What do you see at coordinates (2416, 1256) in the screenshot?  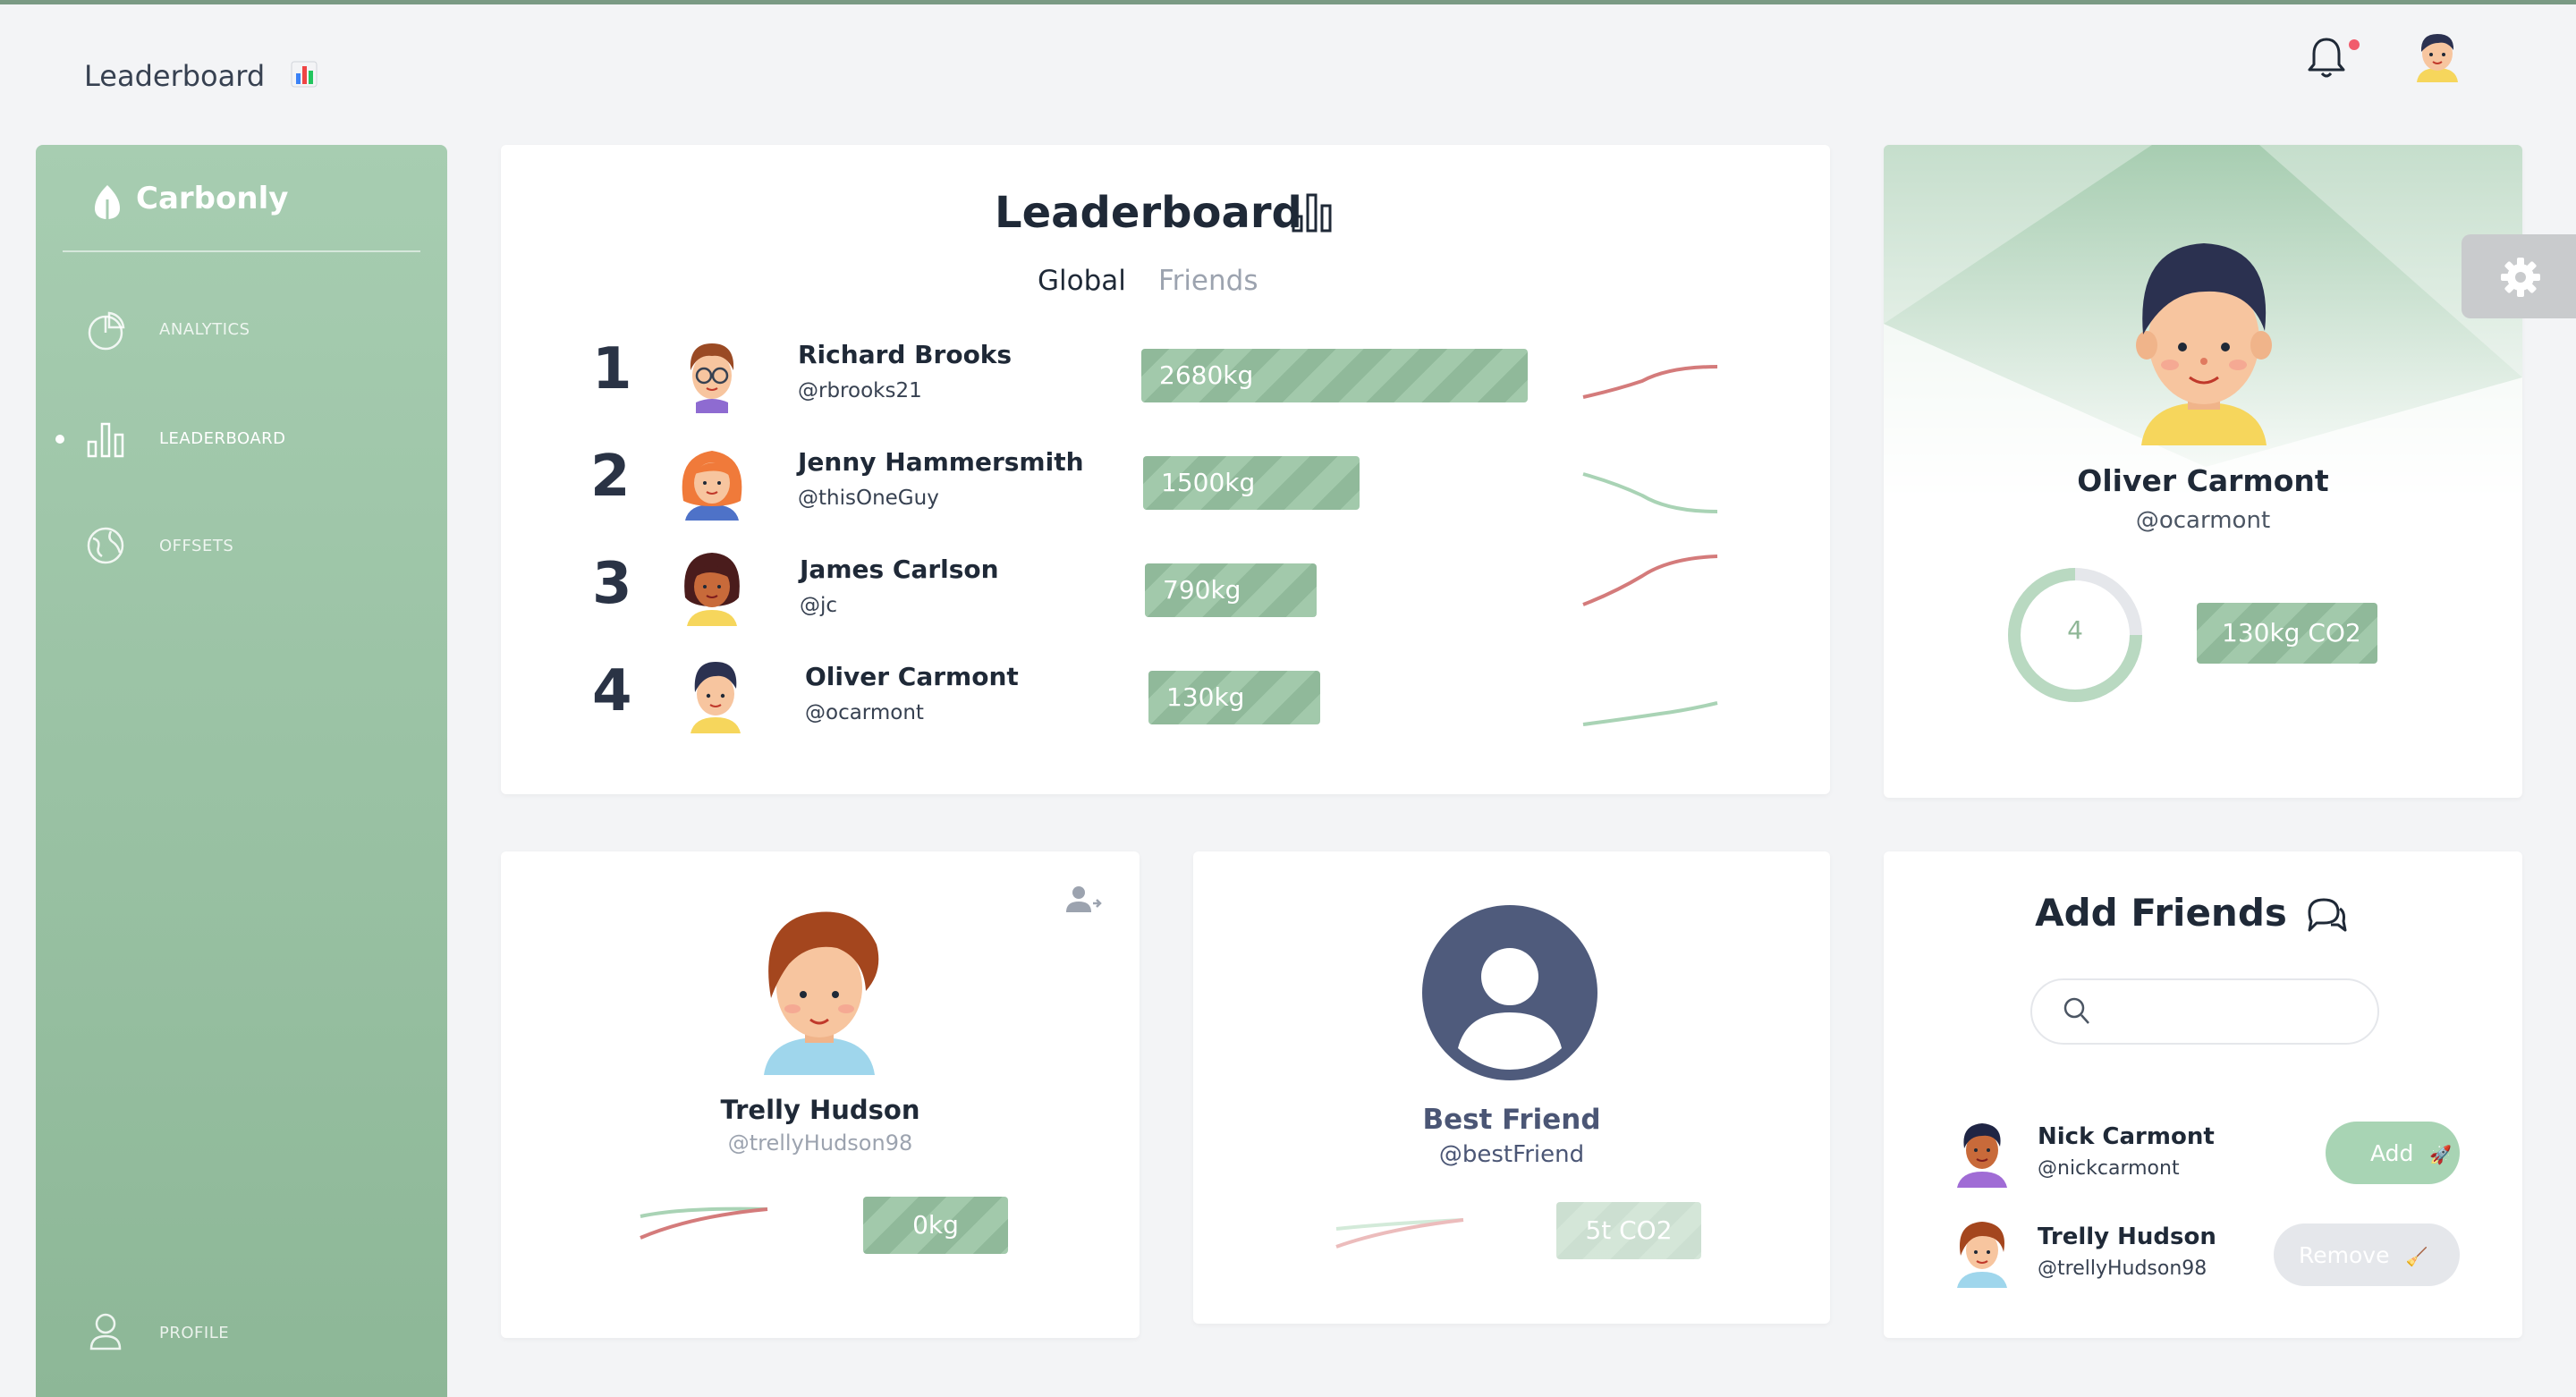 I see `broom-icon: 🧹` at bounding box center [2416, 1256].